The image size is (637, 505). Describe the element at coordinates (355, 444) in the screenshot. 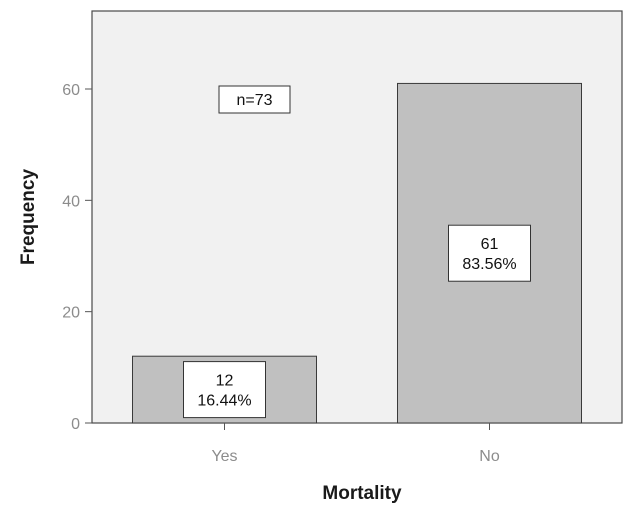

I see `x-axis: Yes No` at that location.